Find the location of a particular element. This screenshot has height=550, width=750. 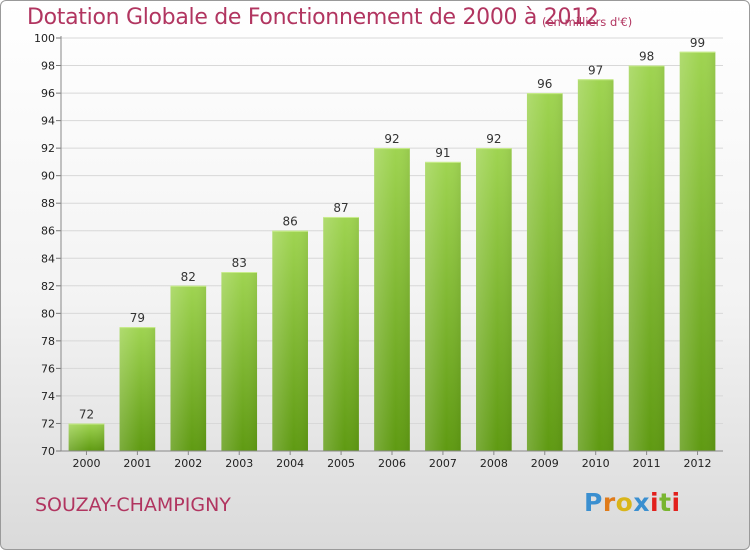

y-tick-label: 88 is located at coordinates (48, 203).